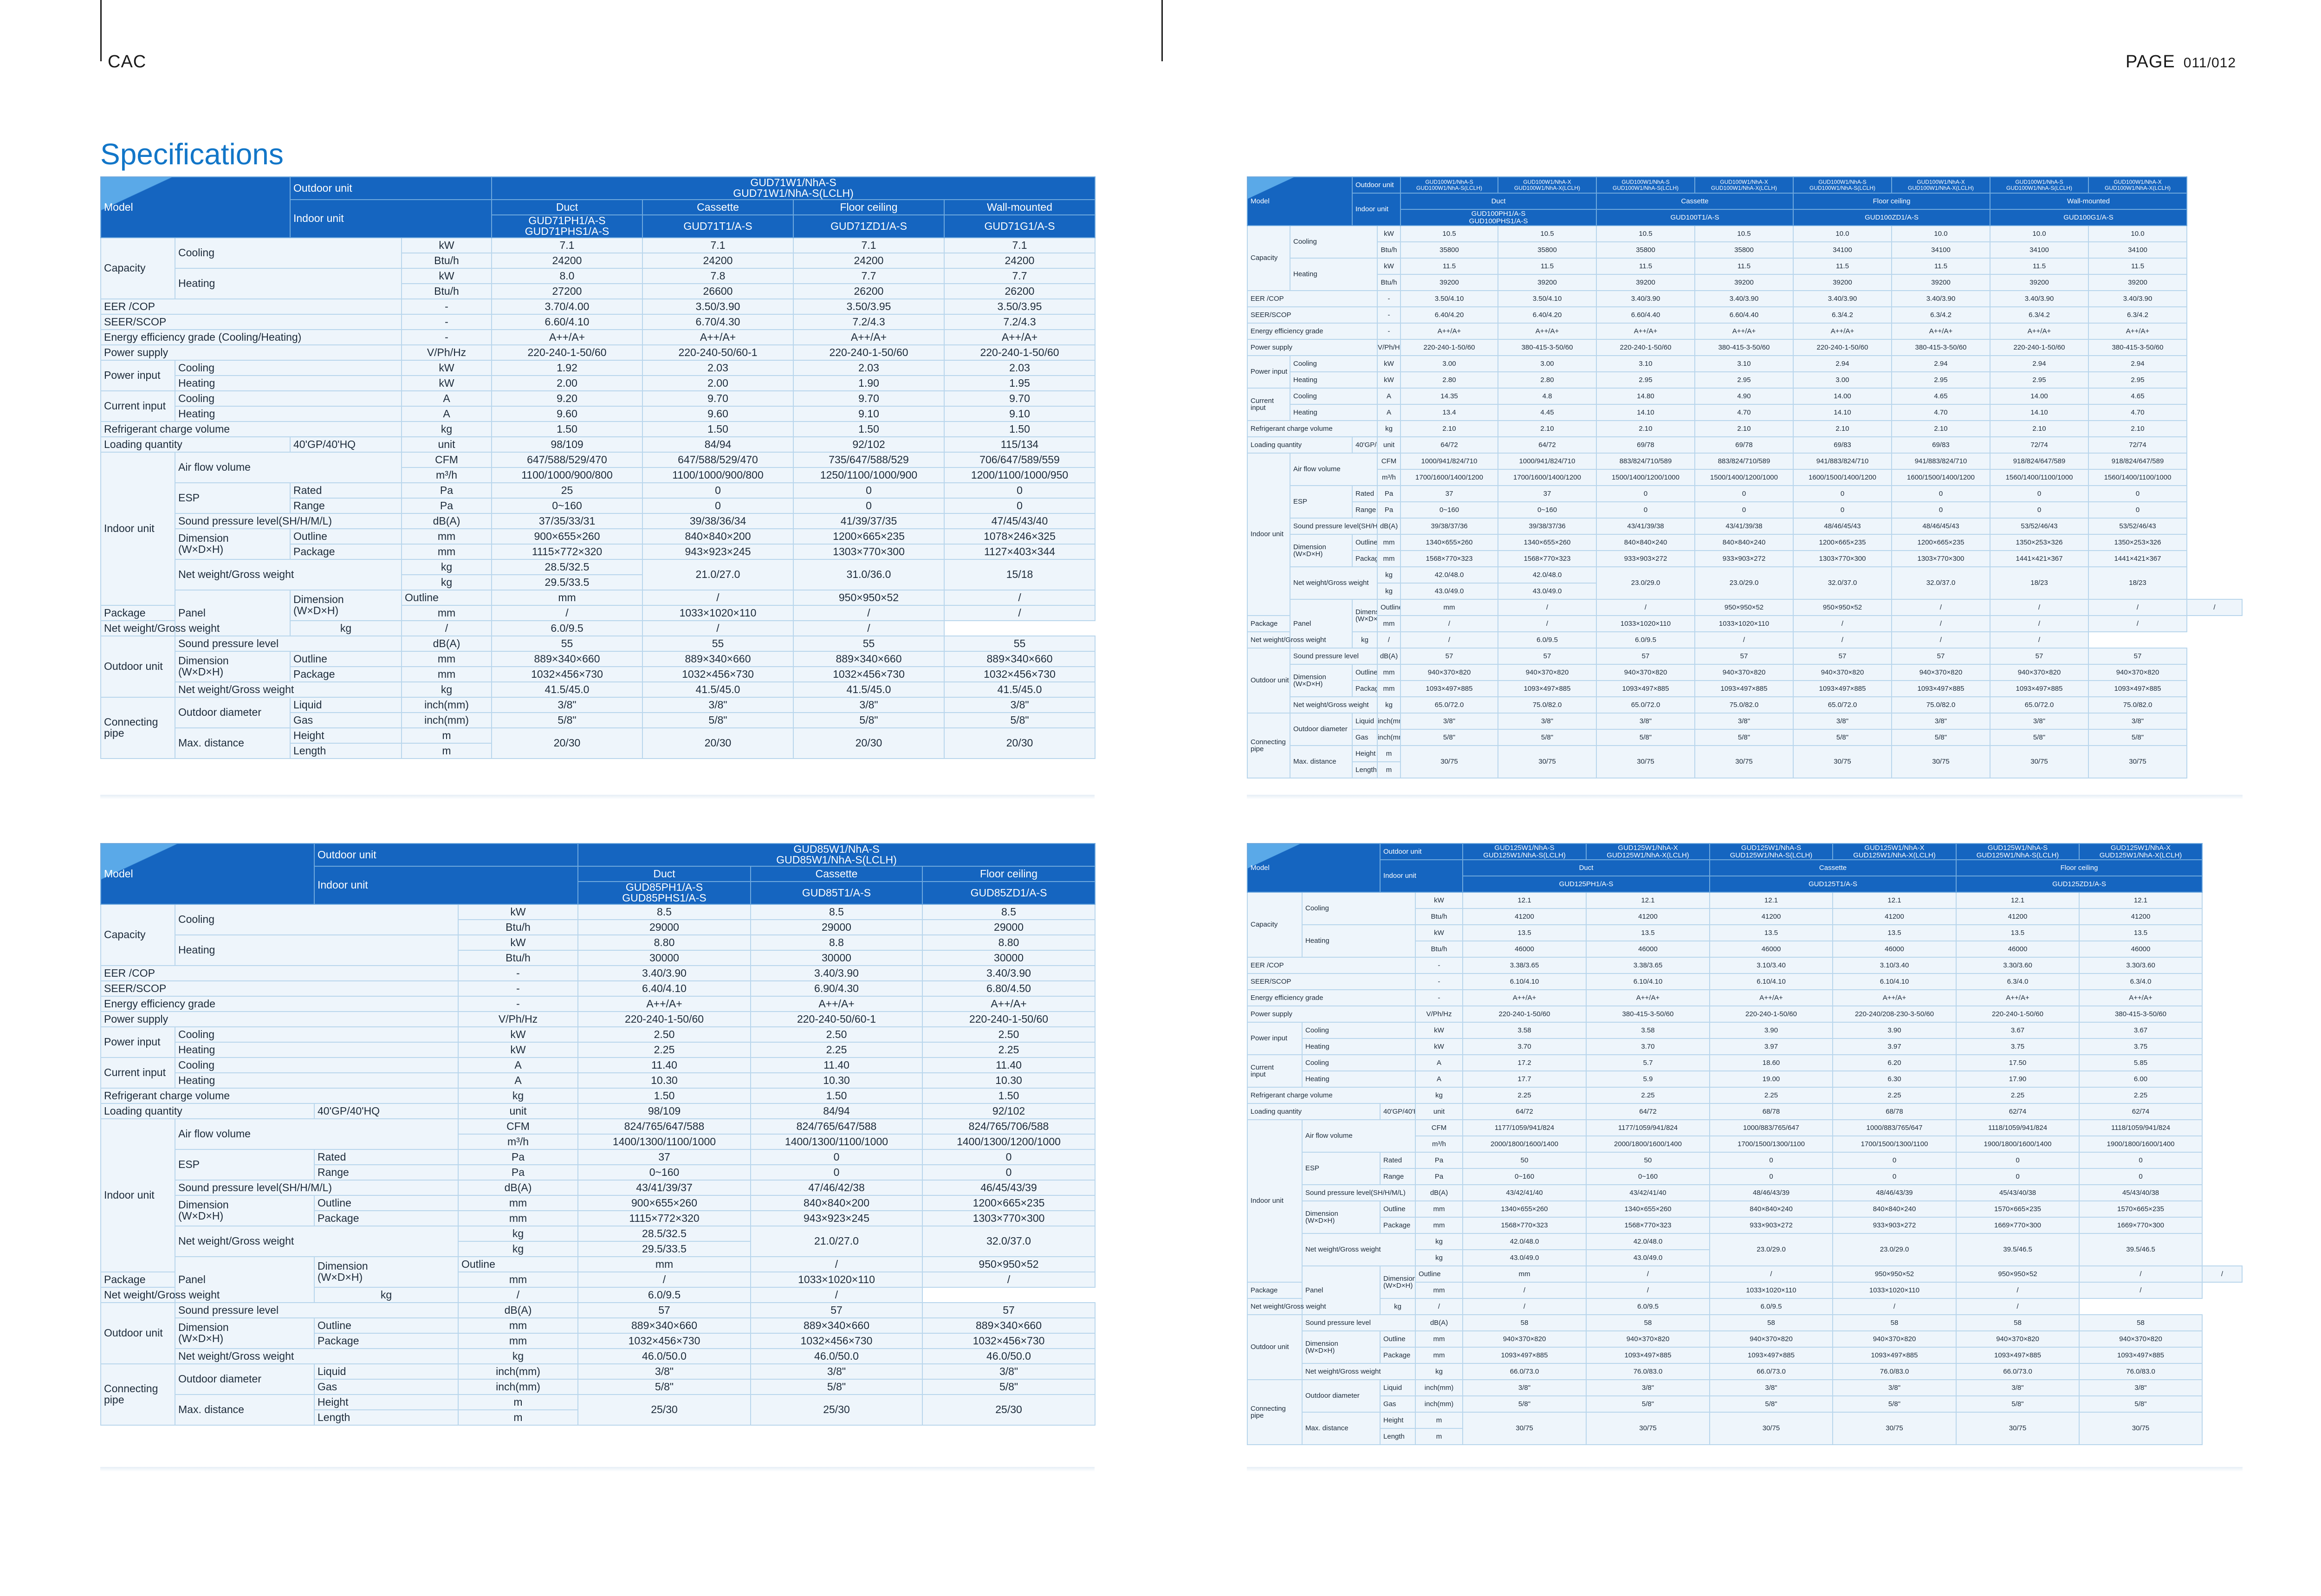  I want to click on value-cell: 3.50/4.10, so click(1548, 299).